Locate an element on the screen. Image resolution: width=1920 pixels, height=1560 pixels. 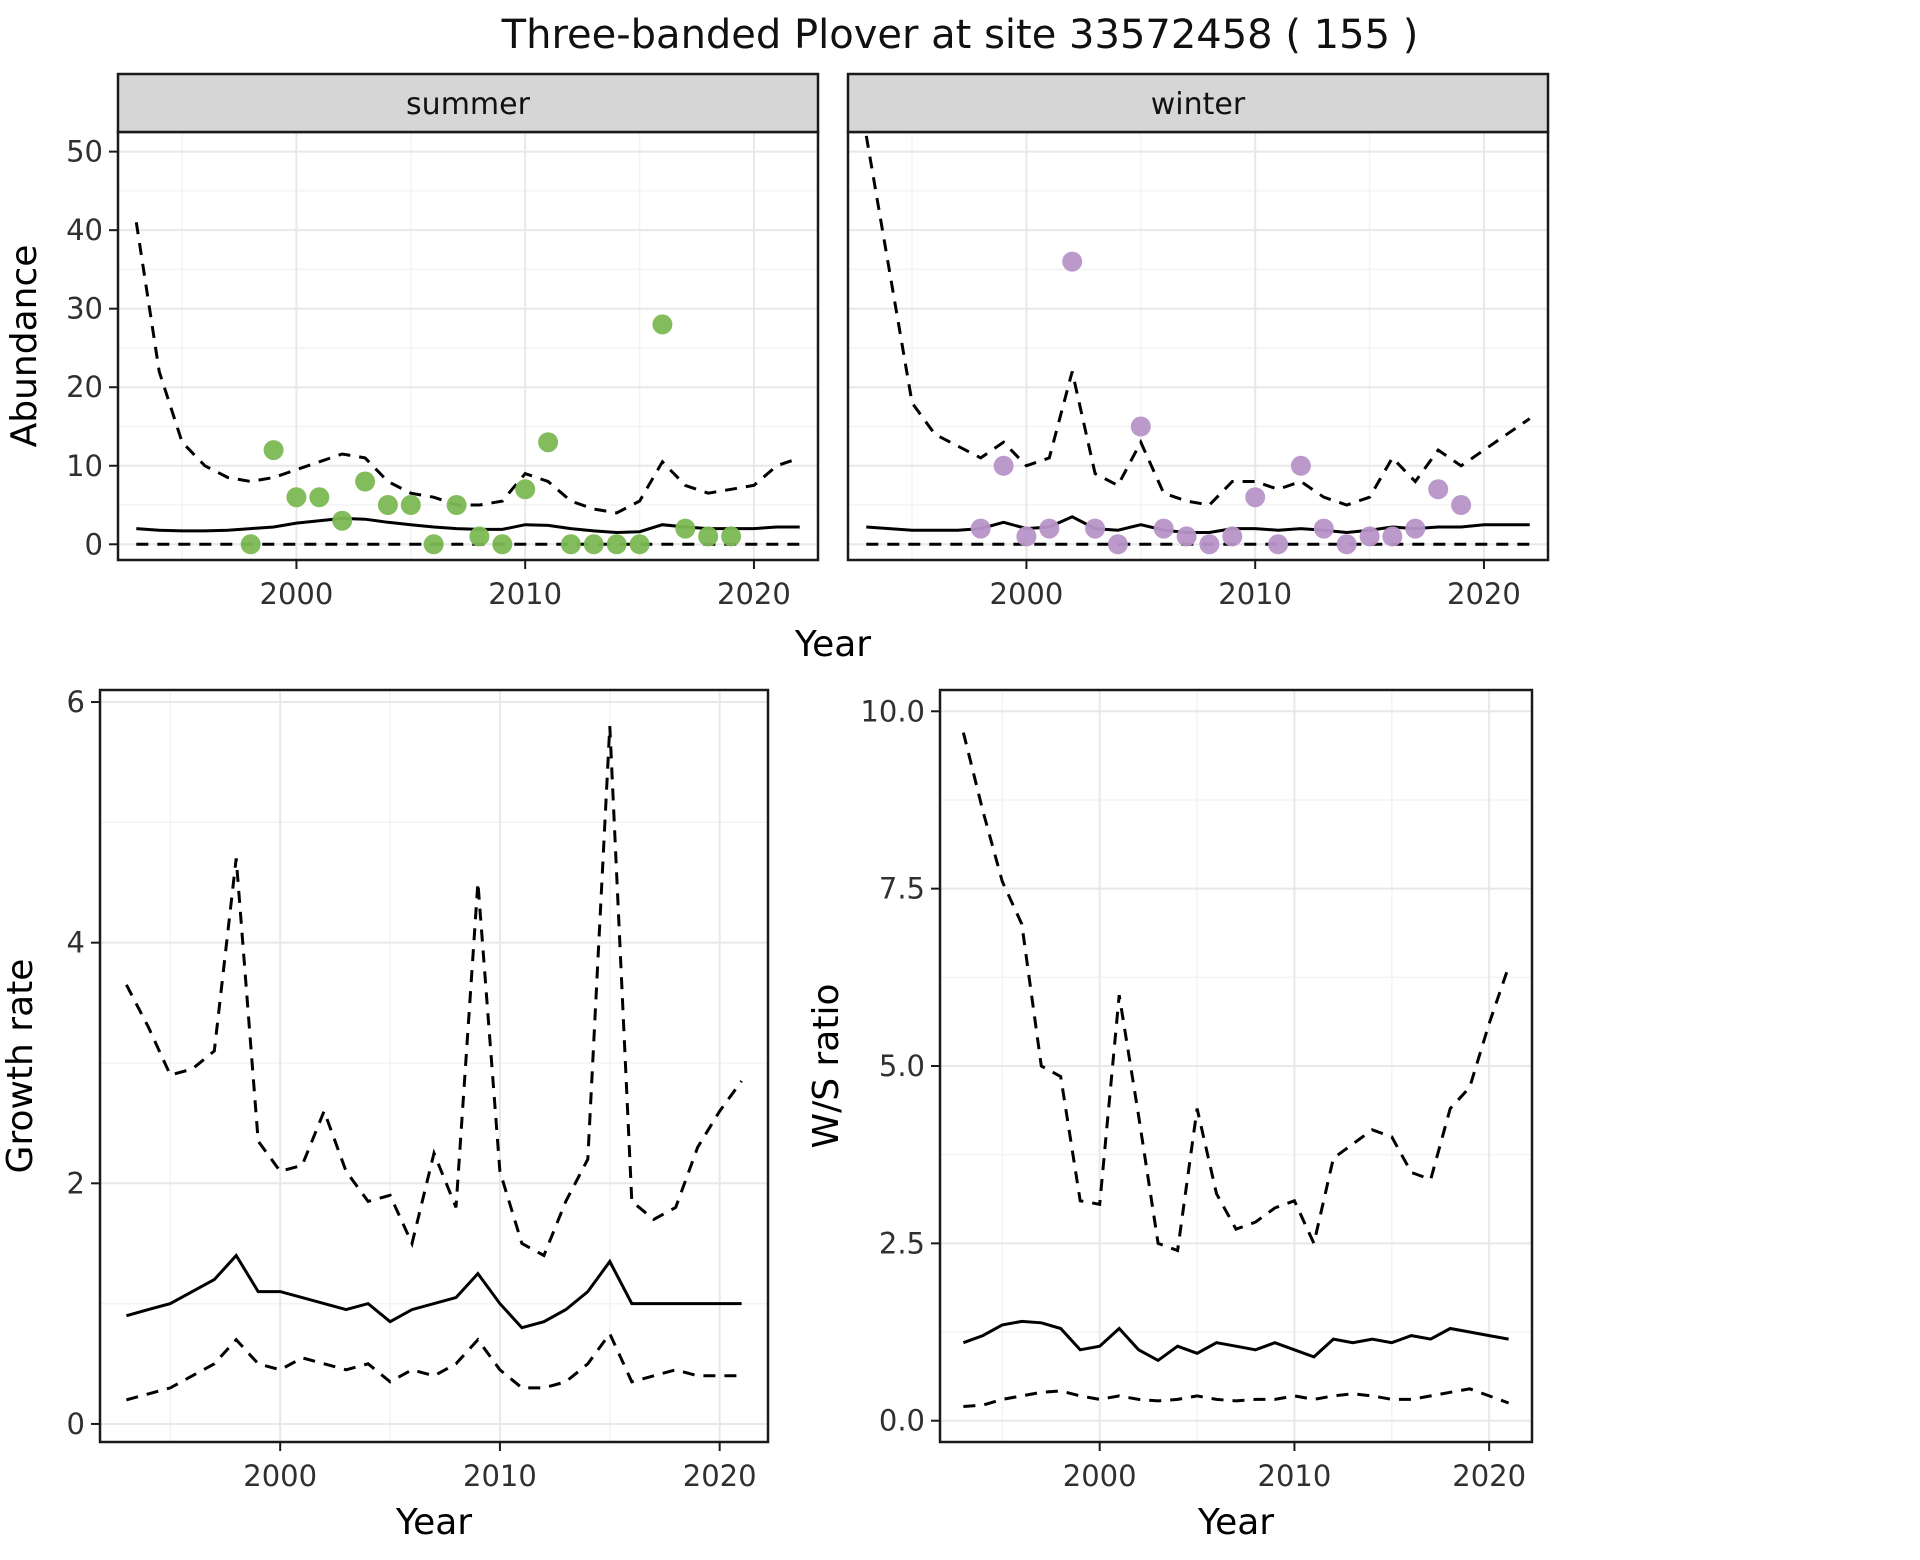
series-growth-rate is located at coordinates (434, 1064).